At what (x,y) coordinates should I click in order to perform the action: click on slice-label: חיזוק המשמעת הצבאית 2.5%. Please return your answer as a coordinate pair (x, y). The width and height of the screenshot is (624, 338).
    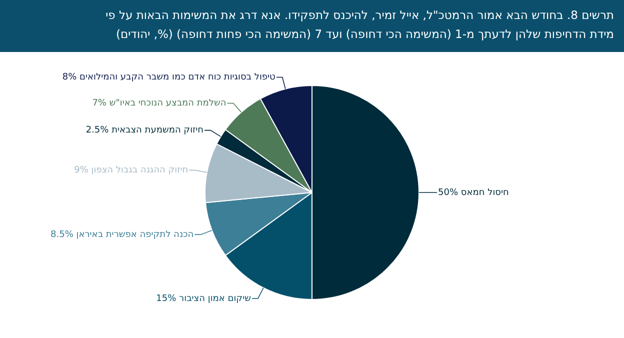
    Looking at the image, I should click on (145, 131).